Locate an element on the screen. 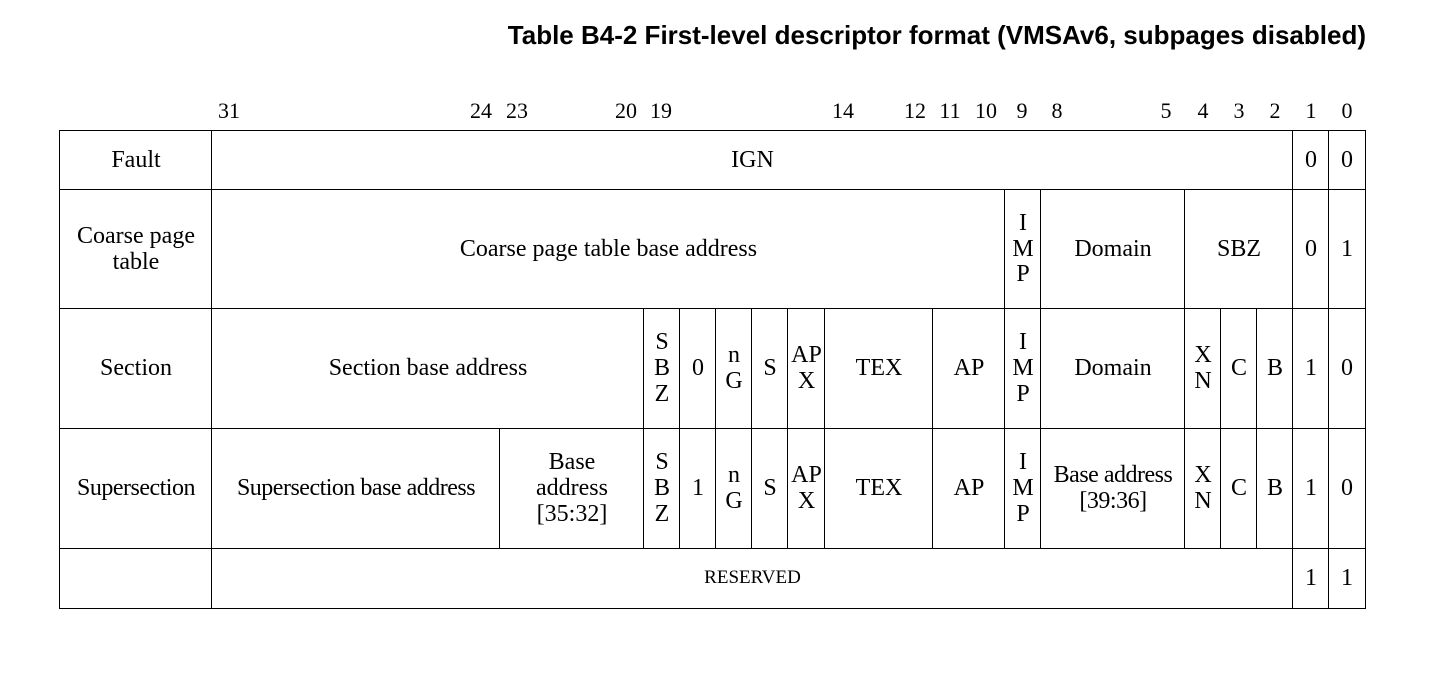  row-name-label: Section is located at coordinates (136, 368).